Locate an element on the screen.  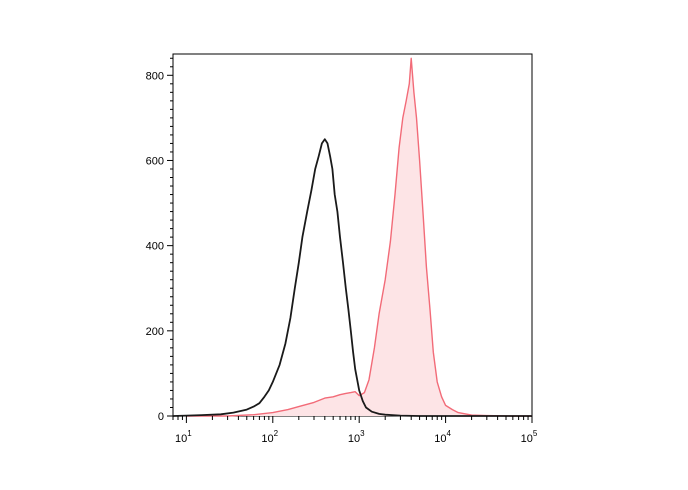
x-tick-label: 10³ is located at coordinates (356, 437).